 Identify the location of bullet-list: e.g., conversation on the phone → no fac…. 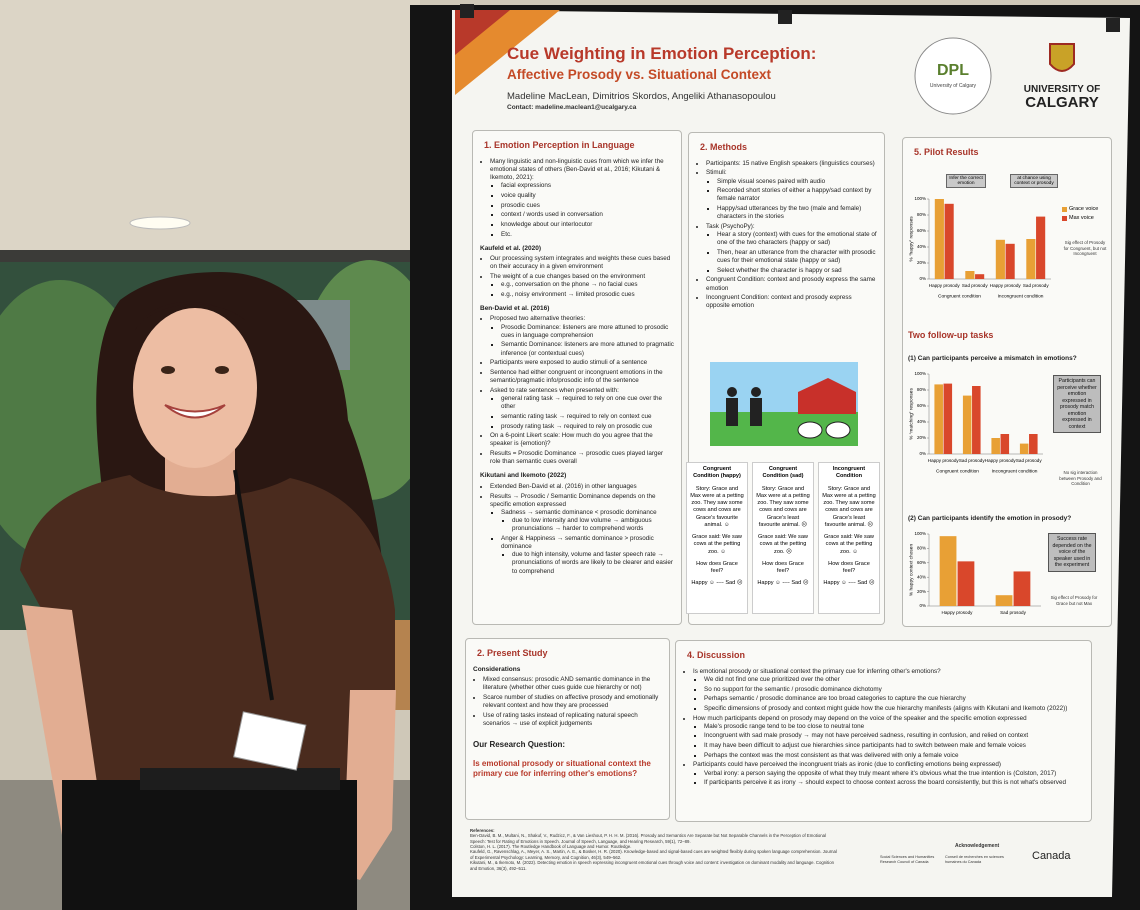
(582, 290).